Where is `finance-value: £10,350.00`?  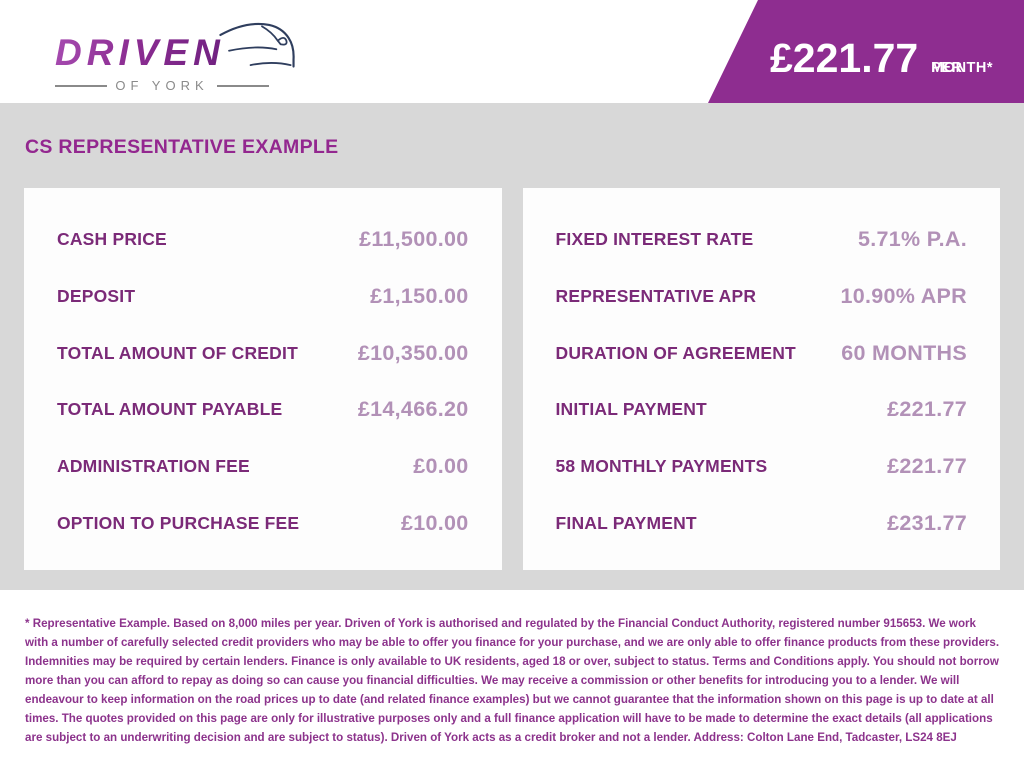
finance-value: £10,350.00 is located at coordinates (413, 352).